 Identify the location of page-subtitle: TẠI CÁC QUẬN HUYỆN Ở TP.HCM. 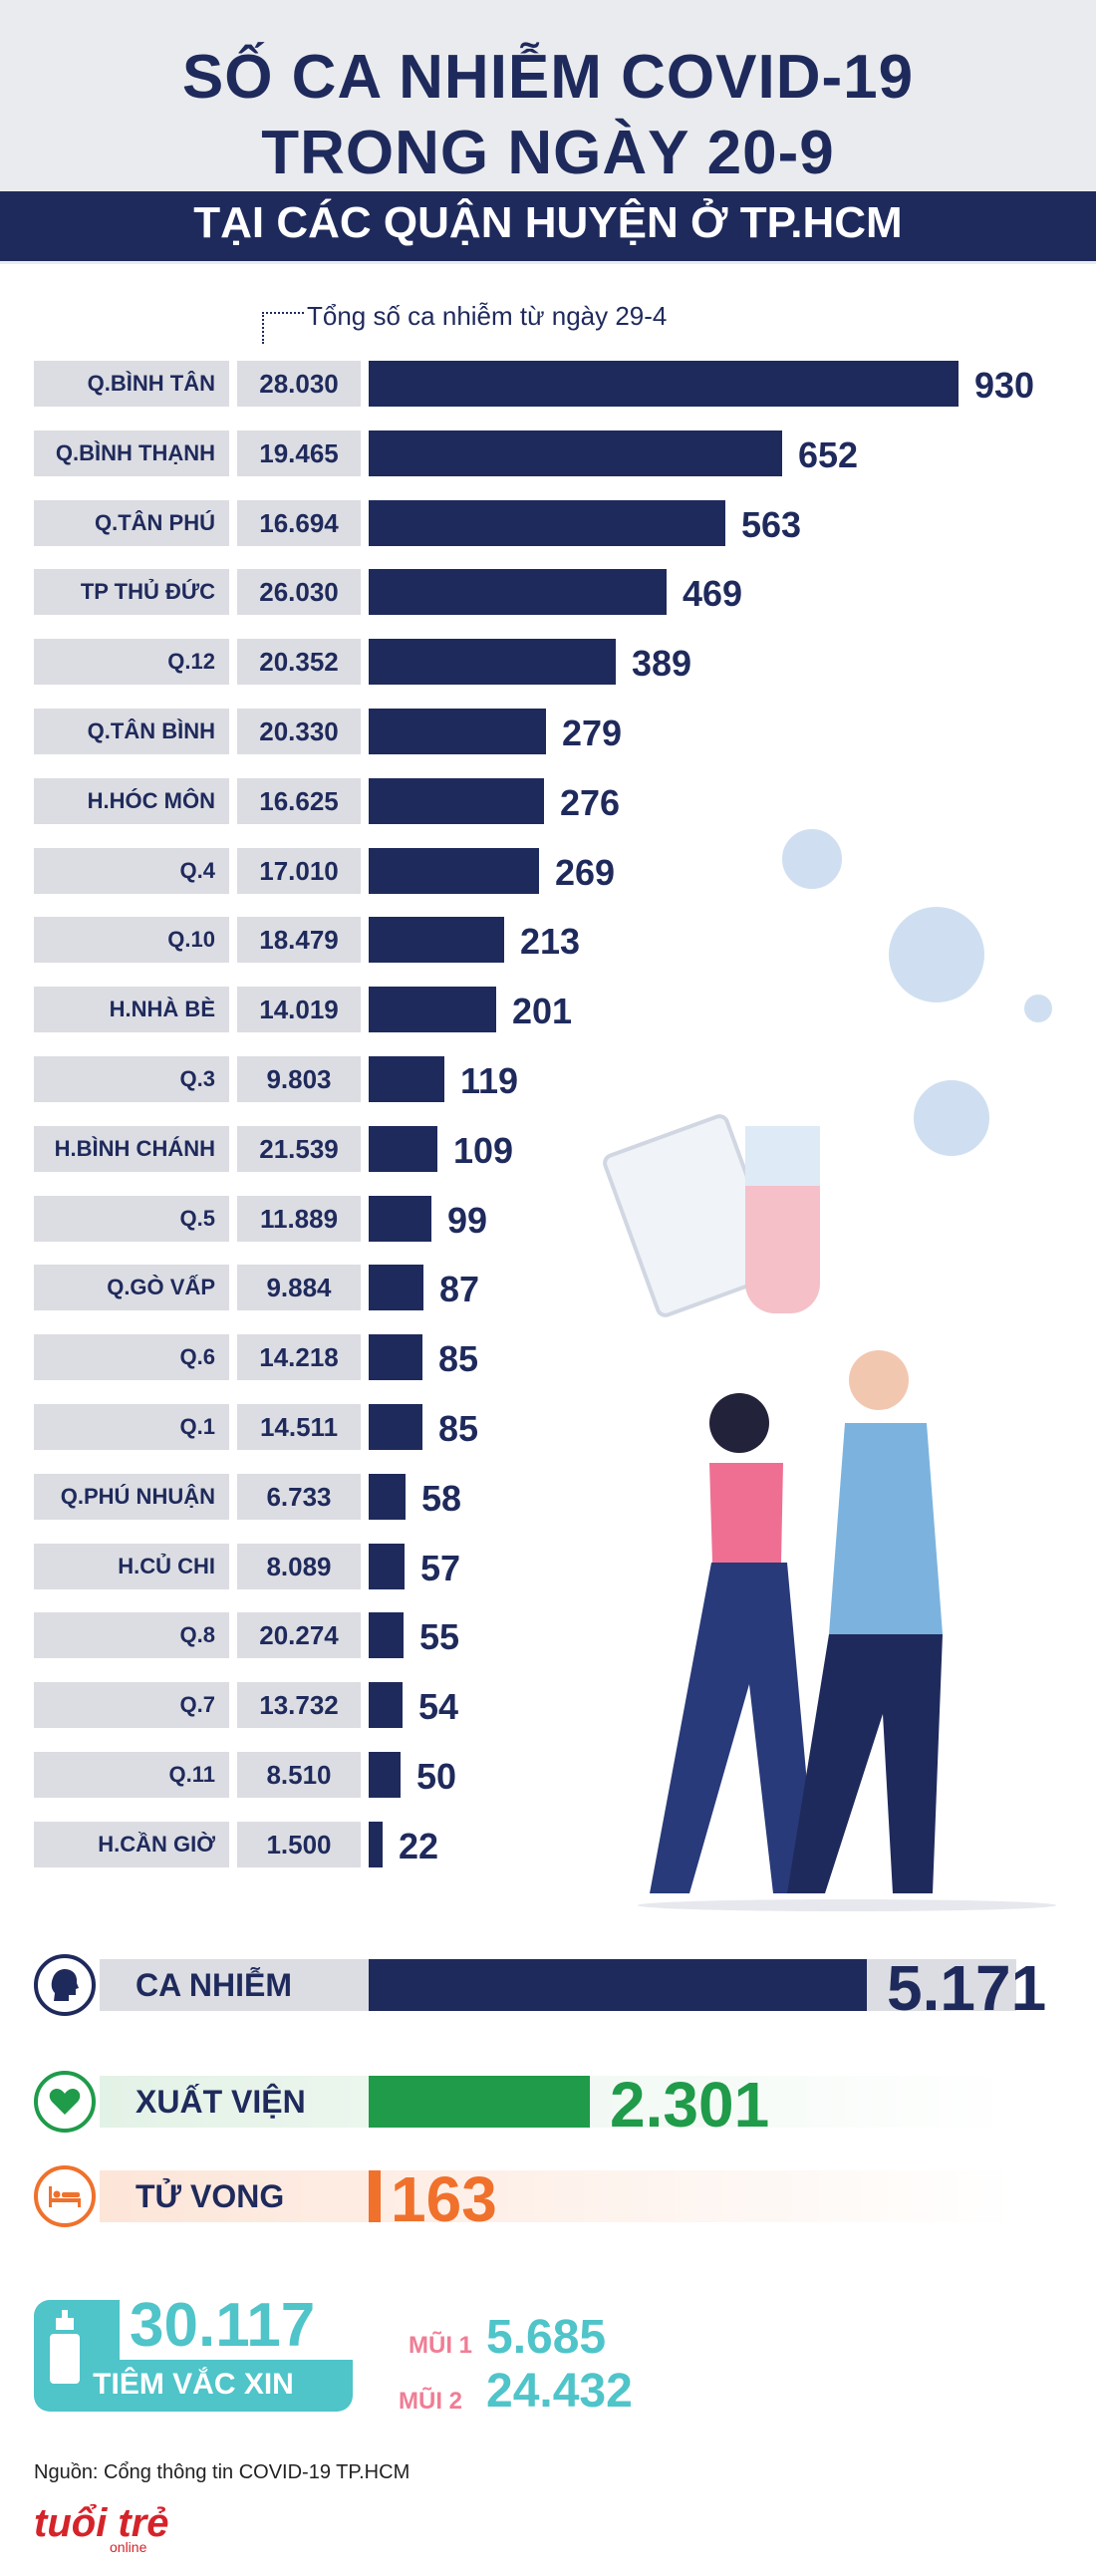
(548, 222).